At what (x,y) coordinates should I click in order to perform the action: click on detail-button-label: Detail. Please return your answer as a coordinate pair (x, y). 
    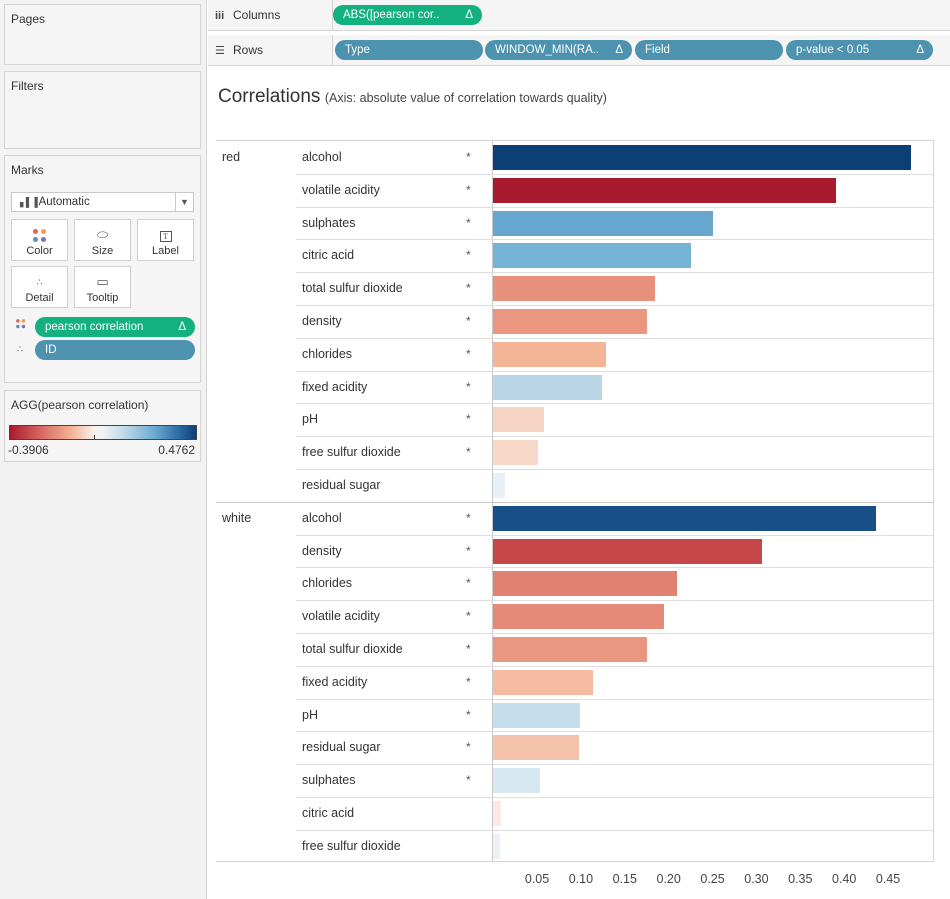
    Looking at the image, I should click on (39, 298).